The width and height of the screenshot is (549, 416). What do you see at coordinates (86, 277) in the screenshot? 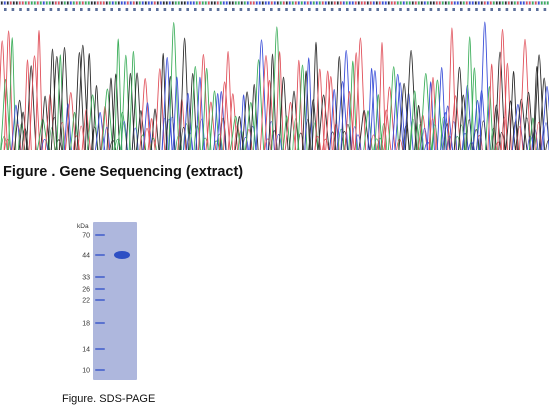
I see `ladder-label: 33` at bounding box center [86, 277].